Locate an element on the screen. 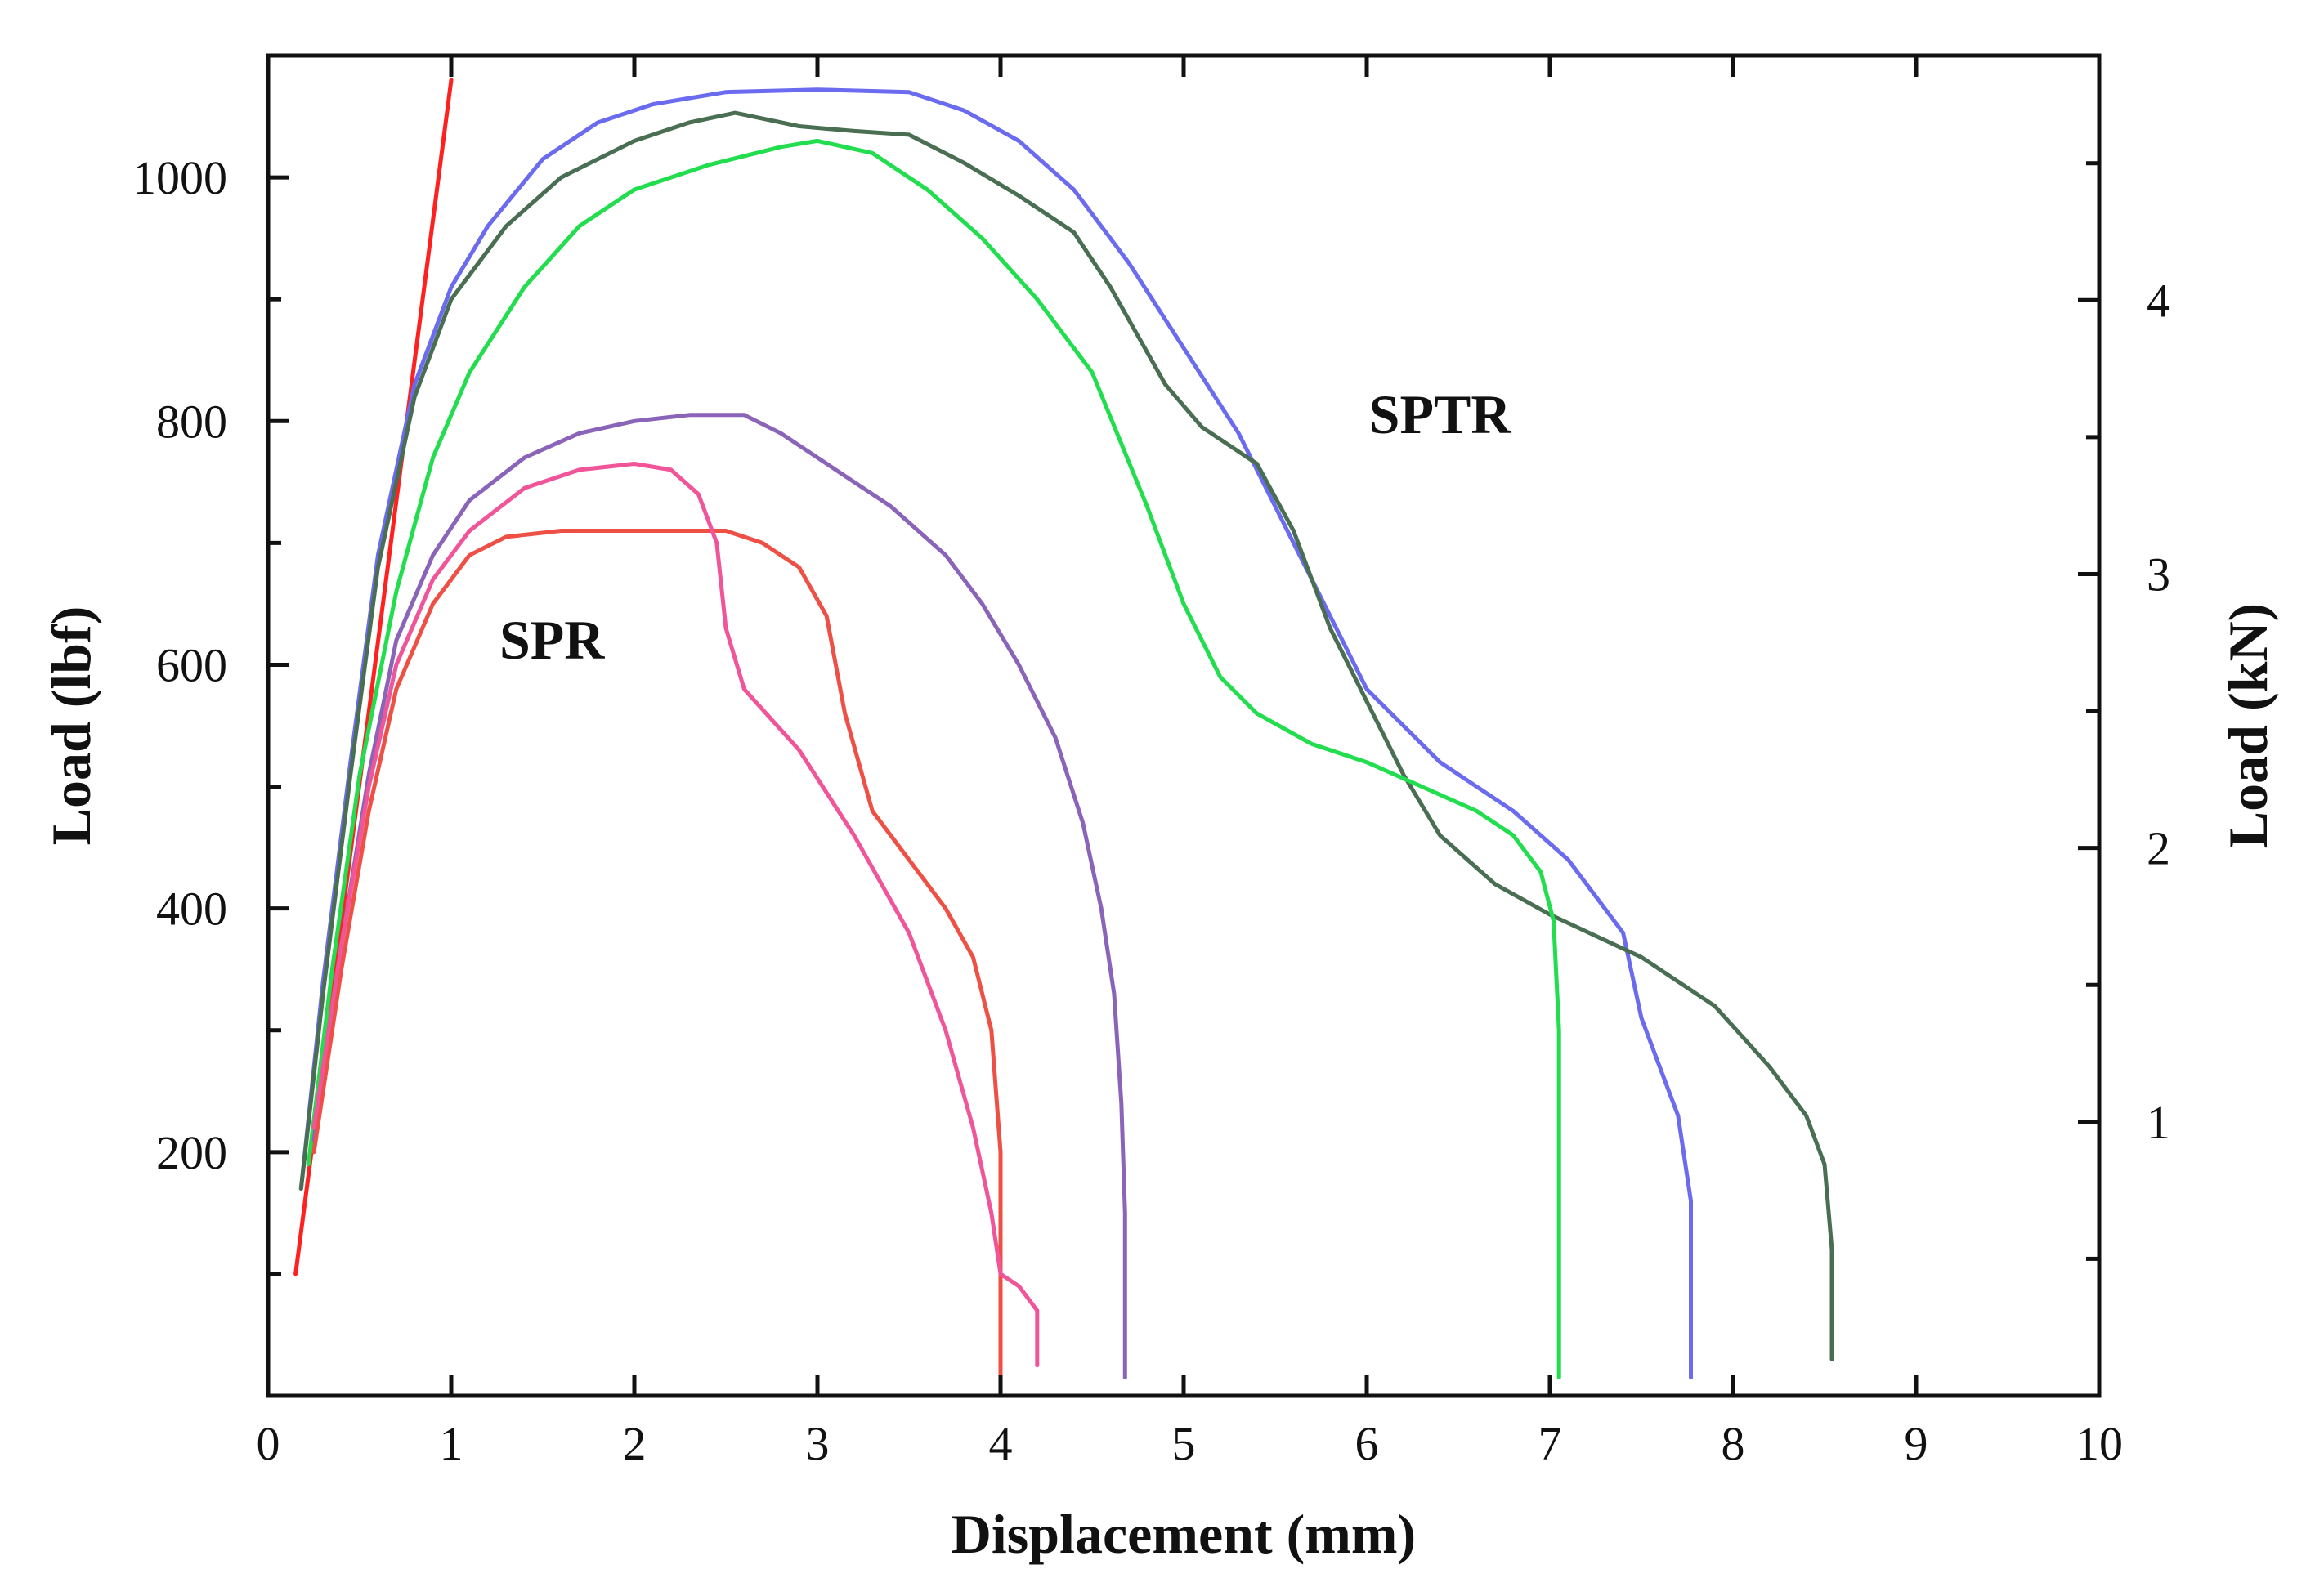 This screenshot has width=2306, height=1596. x-tick-label: 2 is located at coordinates (635, 1443).